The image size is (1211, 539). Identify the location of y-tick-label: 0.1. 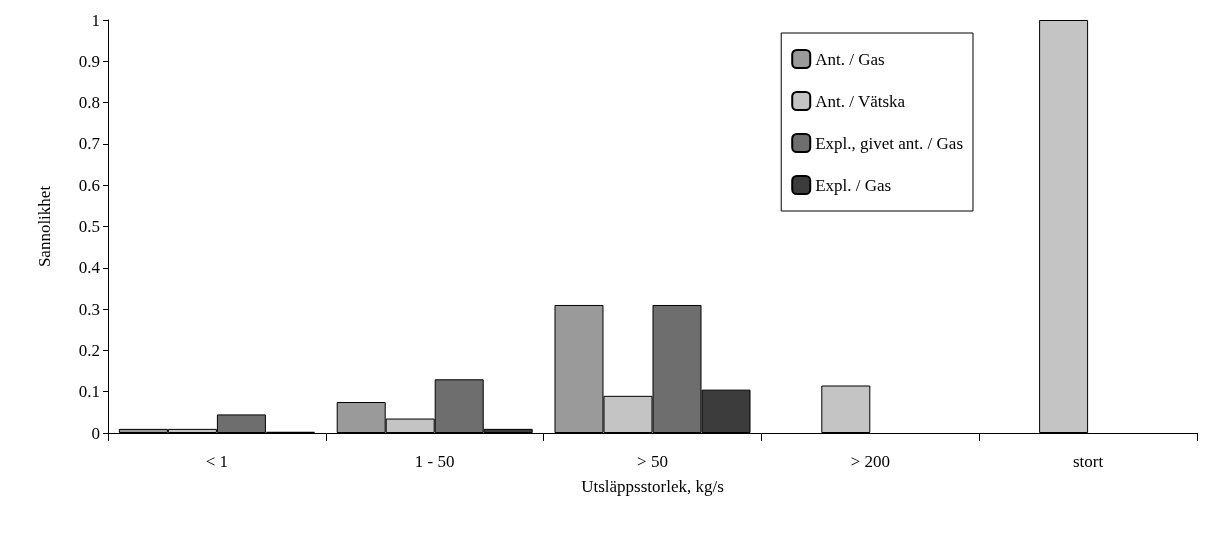
(89, 392).